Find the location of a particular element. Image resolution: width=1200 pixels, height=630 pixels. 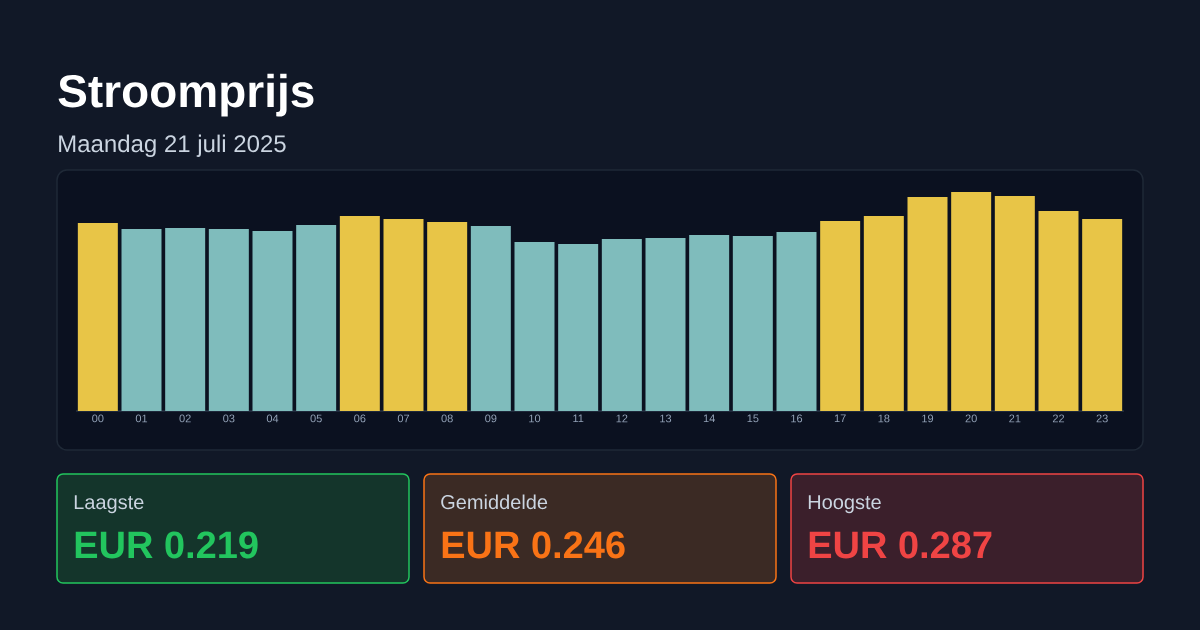

x-tick-label: 05 is located at coordinates (316, 418).